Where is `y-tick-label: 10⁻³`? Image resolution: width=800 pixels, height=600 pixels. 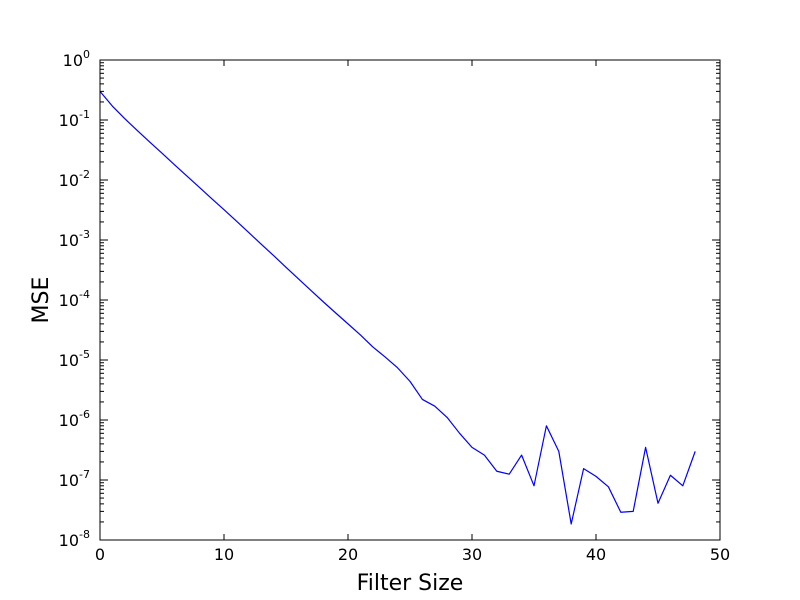
y-tick-label: 10⁻³ is located at coordinates (74, 239).